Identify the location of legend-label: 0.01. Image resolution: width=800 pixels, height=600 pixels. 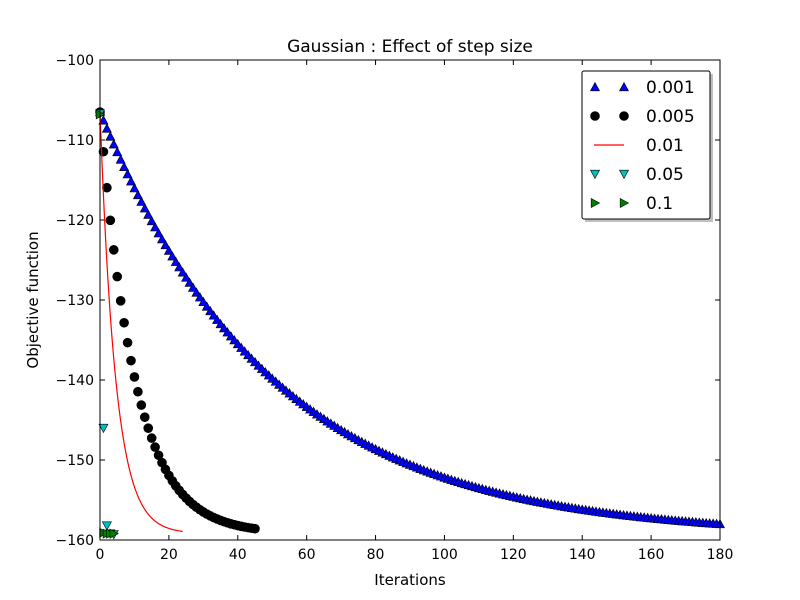
(665, 146).